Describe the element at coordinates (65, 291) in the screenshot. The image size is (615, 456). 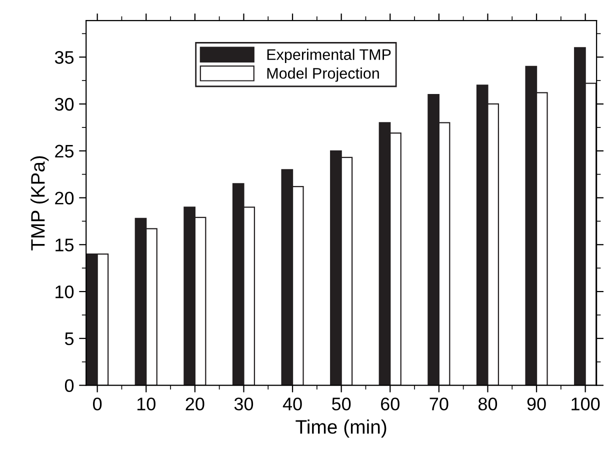
I see `y-tick-label: 10` at that location.